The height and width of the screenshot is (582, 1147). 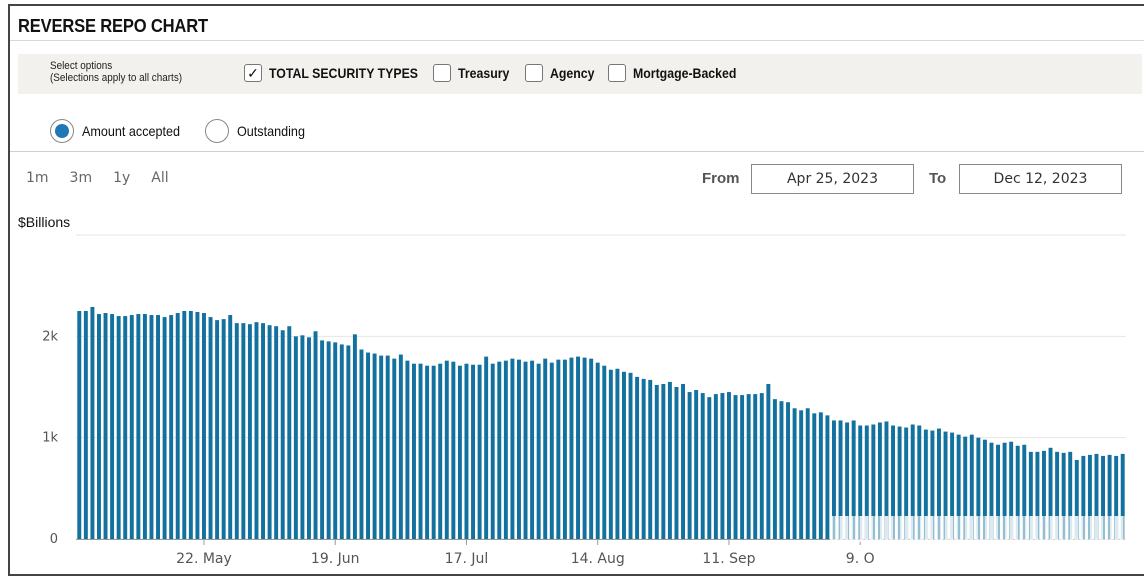 I want to click on to-date-input: Dec 12, 2023, so click(x=1040, y=179).